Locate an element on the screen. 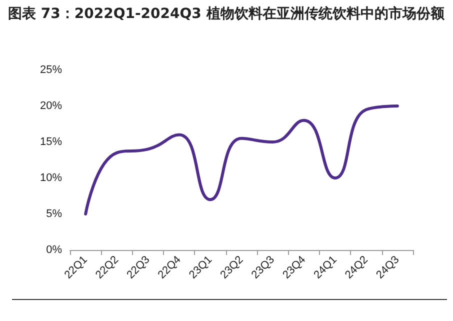  y-tick-label: 20% is located at coordinates (51, 106).